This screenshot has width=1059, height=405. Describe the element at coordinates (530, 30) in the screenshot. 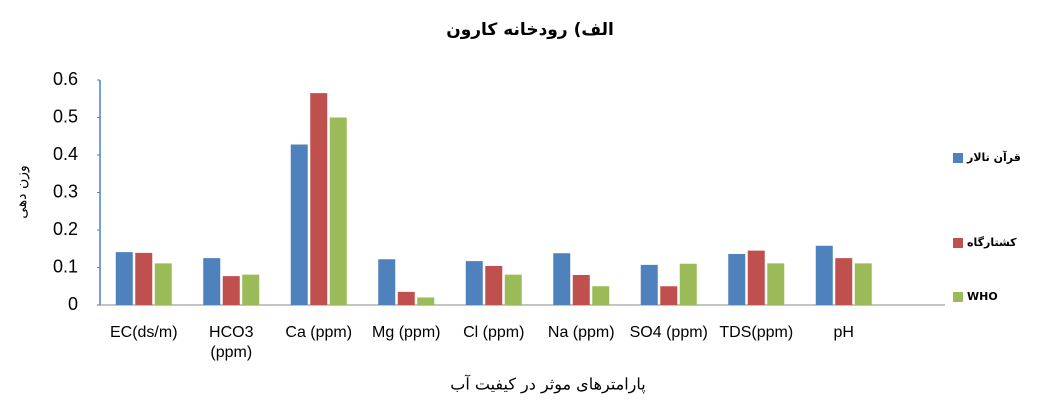

I see `chart-title: الف) رودخانه کارون` at that location.